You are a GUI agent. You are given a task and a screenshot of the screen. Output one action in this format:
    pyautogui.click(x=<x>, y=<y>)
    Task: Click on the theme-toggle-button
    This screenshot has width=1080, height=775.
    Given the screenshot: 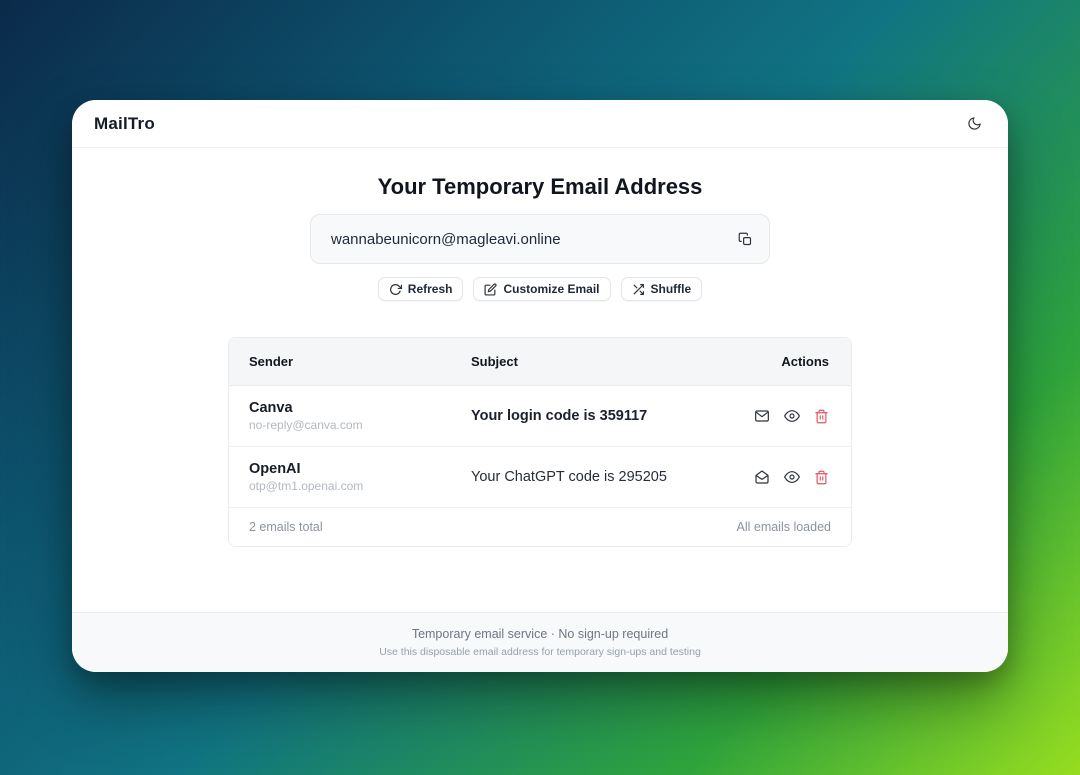 What is the action you would take?
    pyautogui.click(x=974, y=123)
    